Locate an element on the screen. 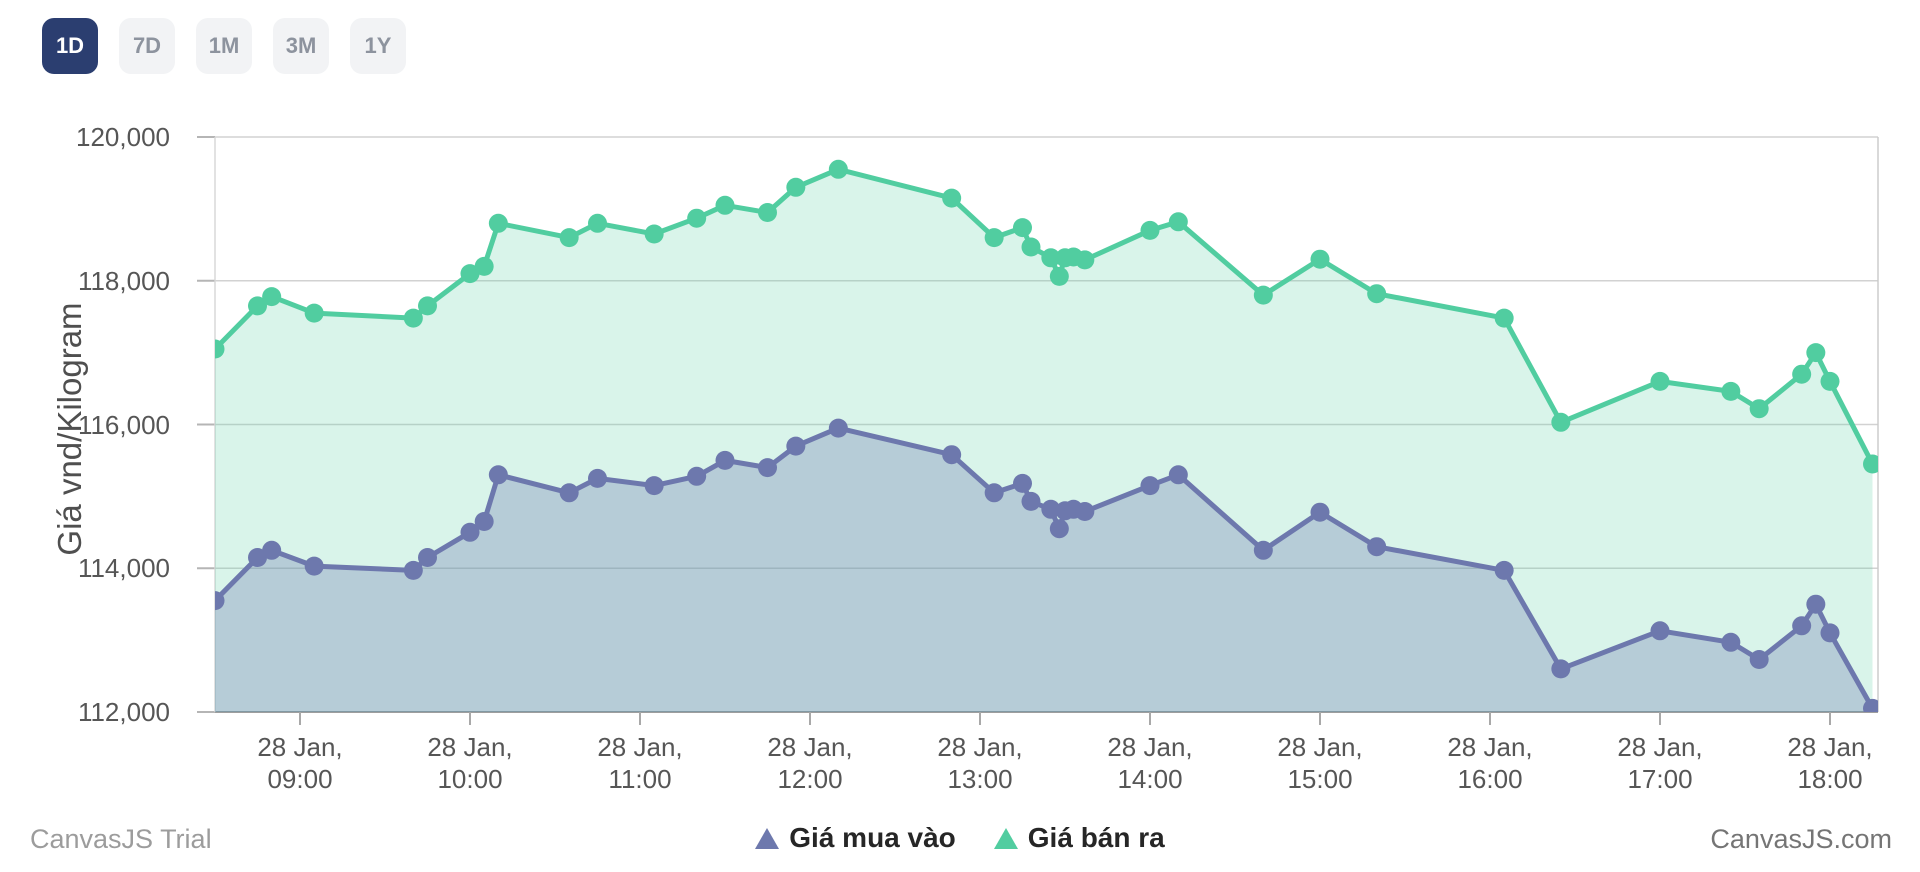 The image size is (1920, 872). legend-item-gia-ban-ra: Giá bán ra is located at coordinates (1079, 838).